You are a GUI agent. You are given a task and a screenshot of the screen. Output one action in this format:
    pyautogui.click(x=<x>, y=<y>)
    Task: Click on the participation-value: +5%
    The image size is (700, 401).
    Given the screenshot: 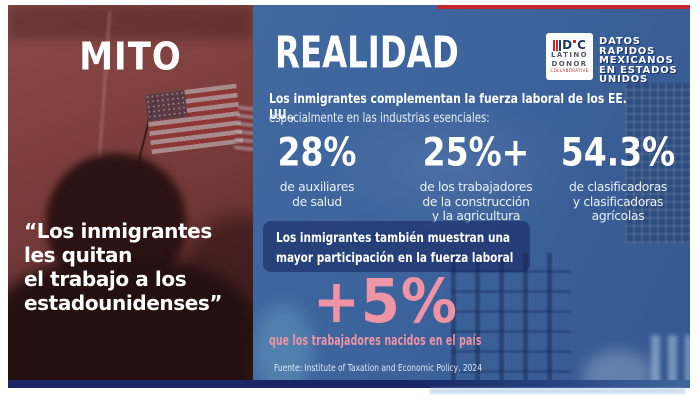 What is the action you would take?
    pyautogui.click(x=385, y=302)
    